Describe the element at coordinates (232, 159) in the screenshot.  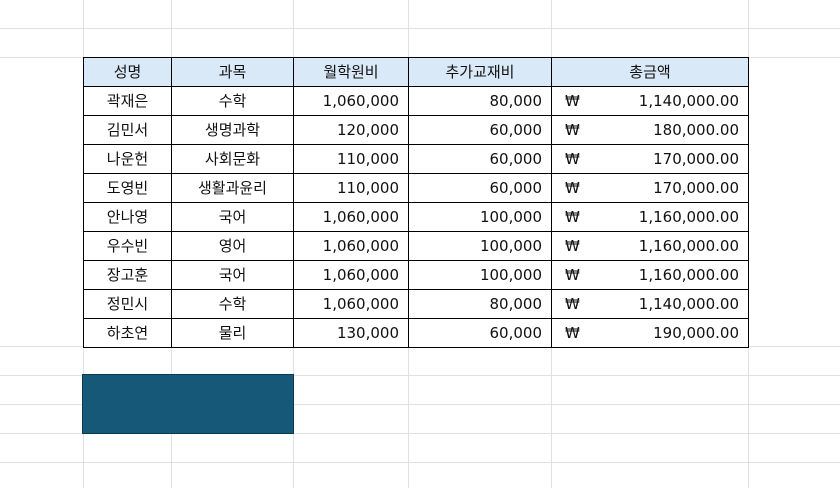
I see `cell-subject: 사회문화` at that location.